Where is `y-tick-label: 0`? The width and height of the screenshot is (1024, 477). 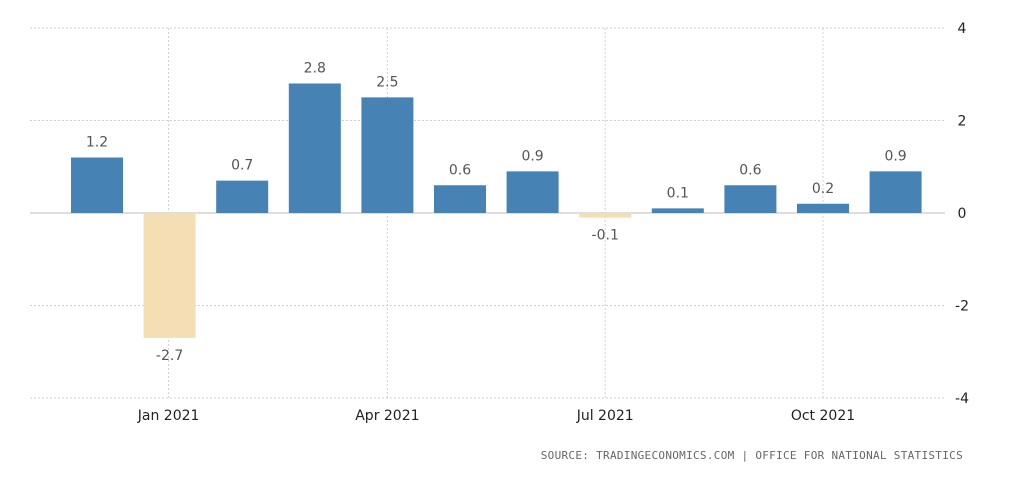 y-tick-label: 0 is located at coordinates (962, 214).